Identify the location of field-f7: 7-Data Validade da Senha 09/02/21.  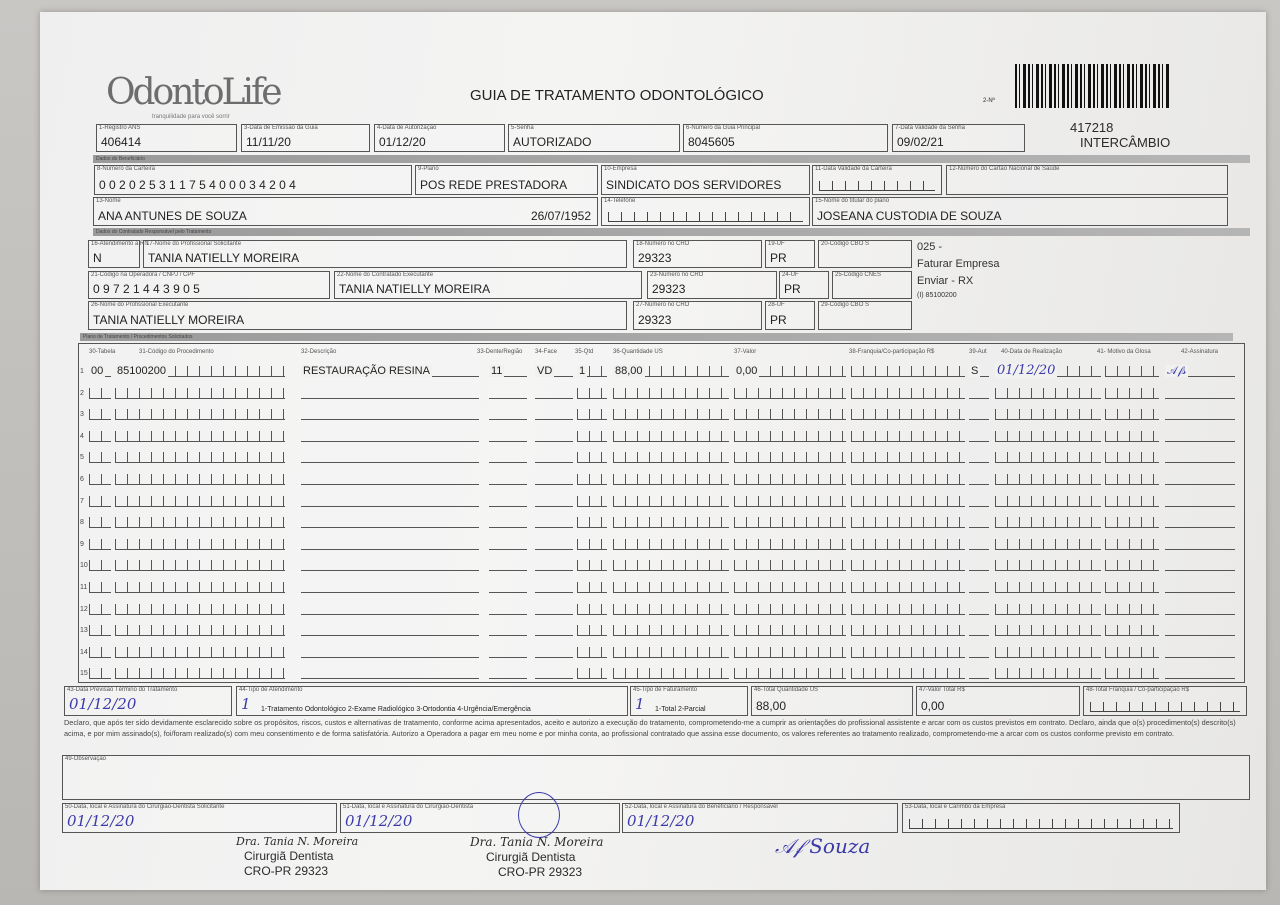
(958, 138).